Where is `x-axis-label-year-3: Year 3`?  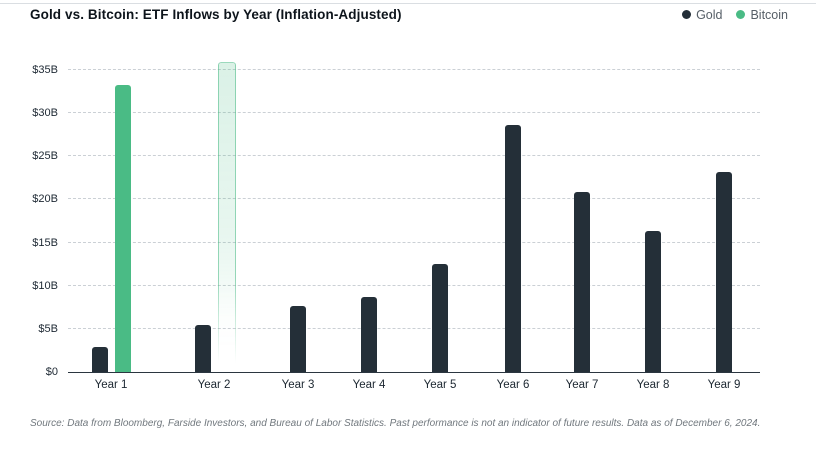
x-axis-label-year-3: Year 3 is located at coordinates (298, 385).